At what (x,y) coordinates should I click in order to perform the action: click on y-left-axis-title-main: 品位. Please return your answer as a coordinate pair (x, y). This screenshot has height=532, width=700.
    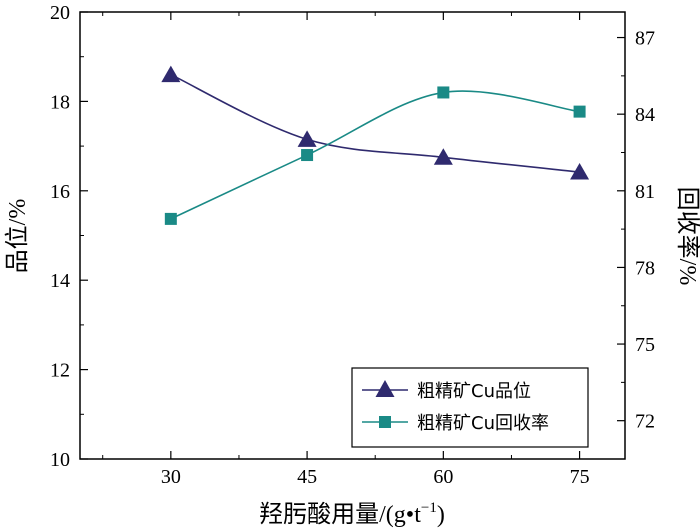
    Looking at the image, I should click on (17, 249).